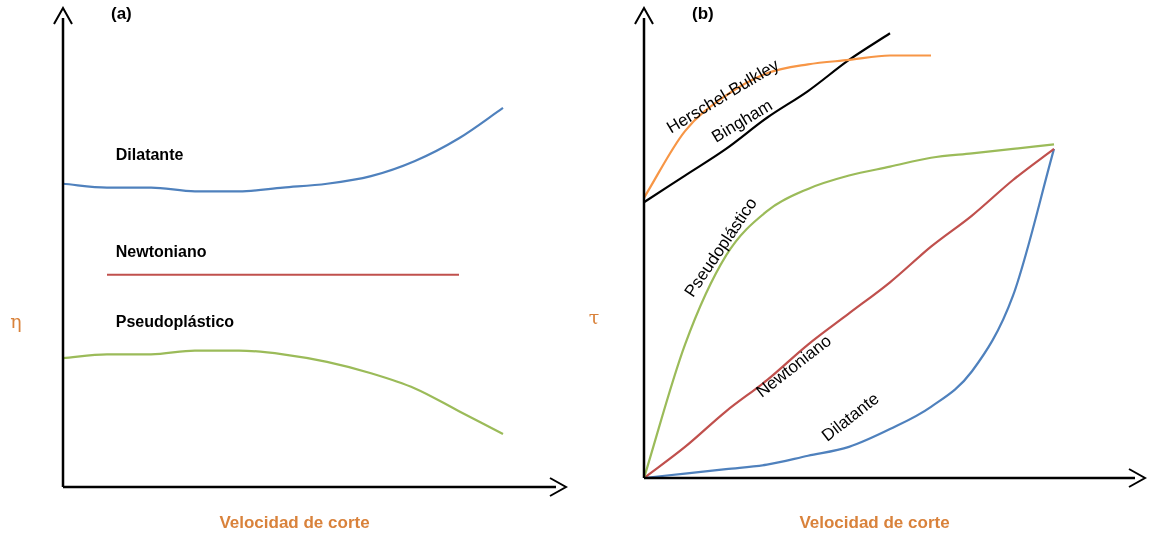  I want to click on chart-title: (b), so click(703, 13).